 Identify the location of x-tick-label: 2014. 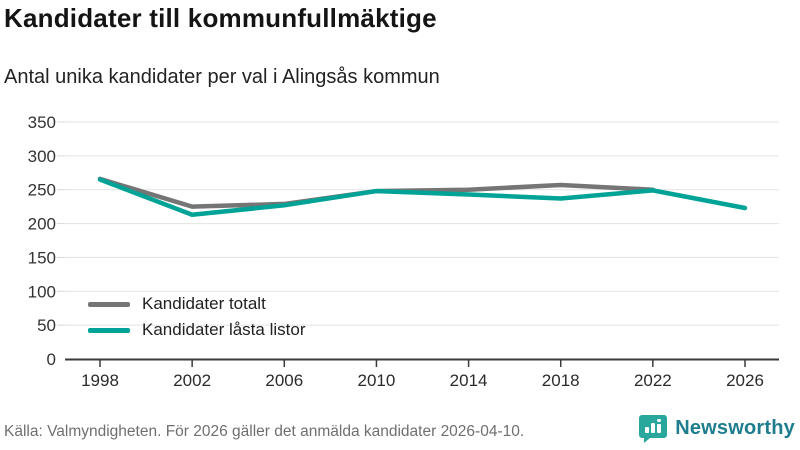
(469, 380).